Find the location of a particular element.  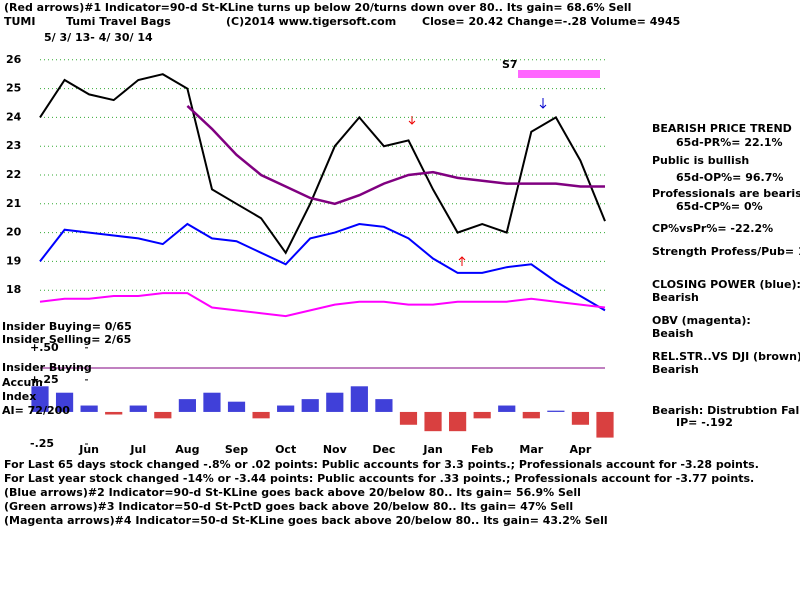

x-tick-label: Apr is located at coordinates (581, 449).